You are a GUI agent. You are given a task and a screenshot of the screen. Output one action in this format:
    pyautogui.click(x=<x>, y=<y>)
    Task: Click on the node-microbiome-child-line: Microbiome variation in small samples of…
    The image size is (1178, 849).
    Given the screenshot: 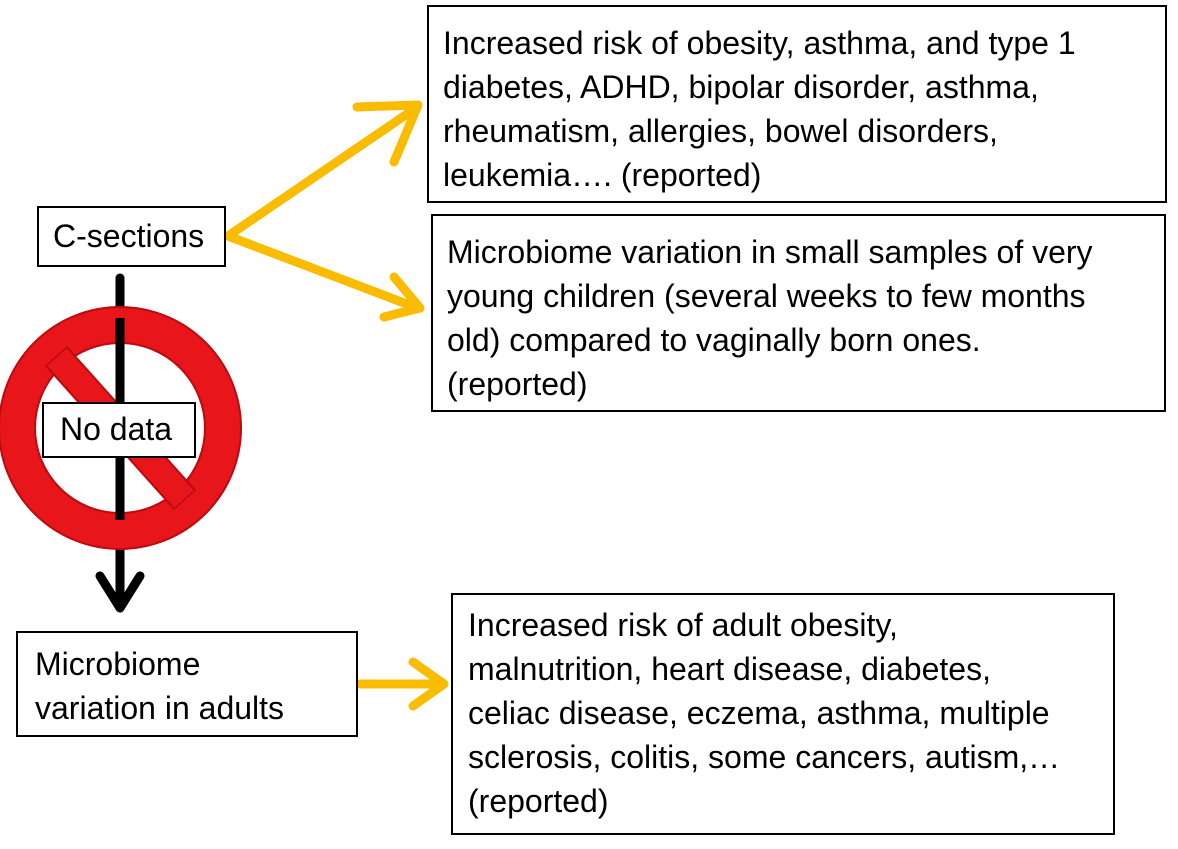 What is the action you would take?
    pyautogui.click(x=770, y=252)
    